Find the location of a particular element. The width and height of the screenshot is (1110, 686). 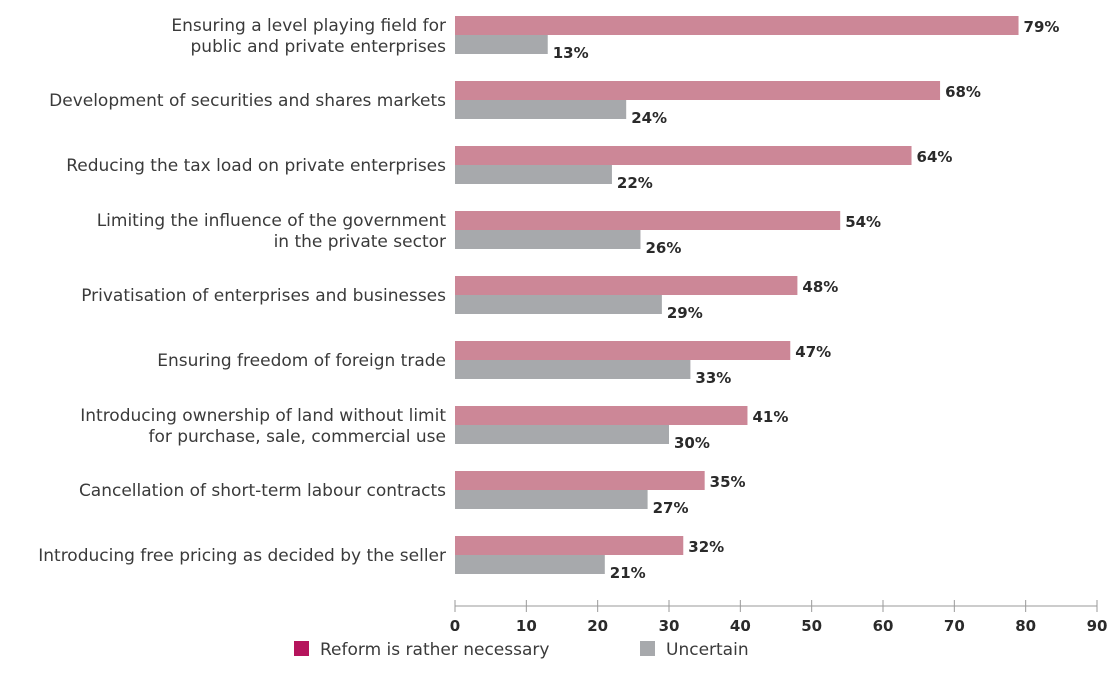

x-tick-label: 60 is located at coordinates (883, 626).